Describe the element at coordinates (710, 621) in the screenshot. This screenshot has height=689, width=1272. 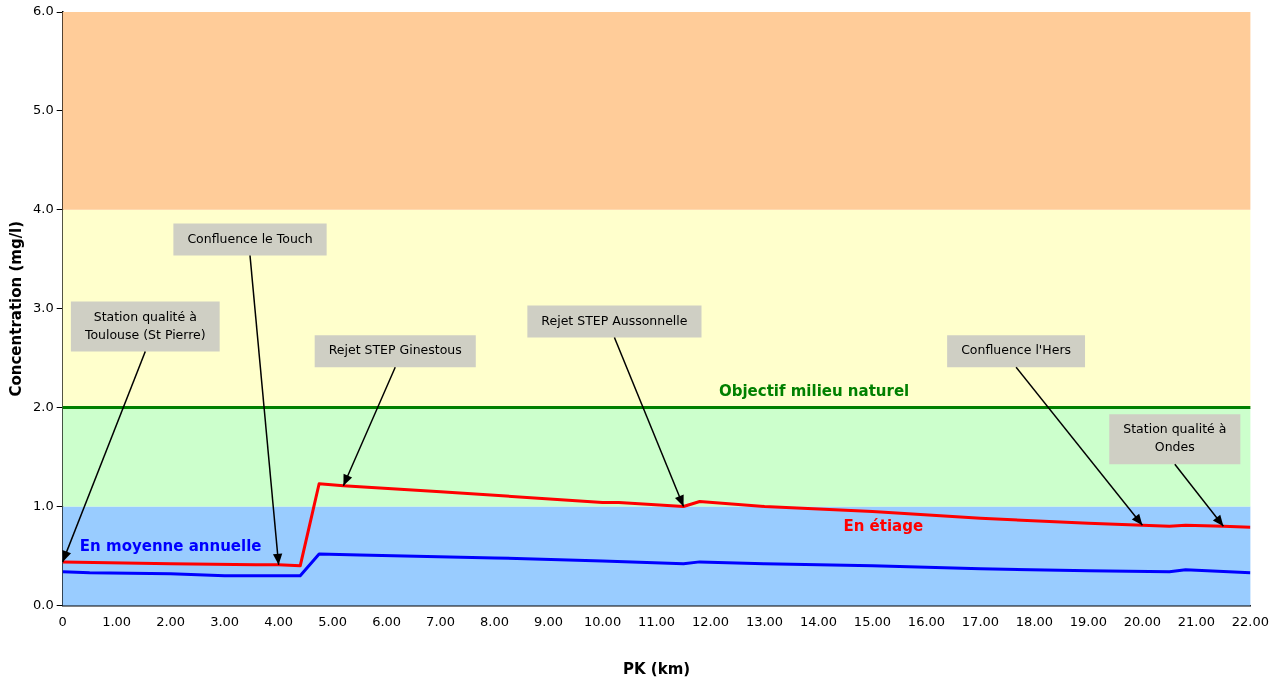
I see `x-tick-label: 12.00` at that location.